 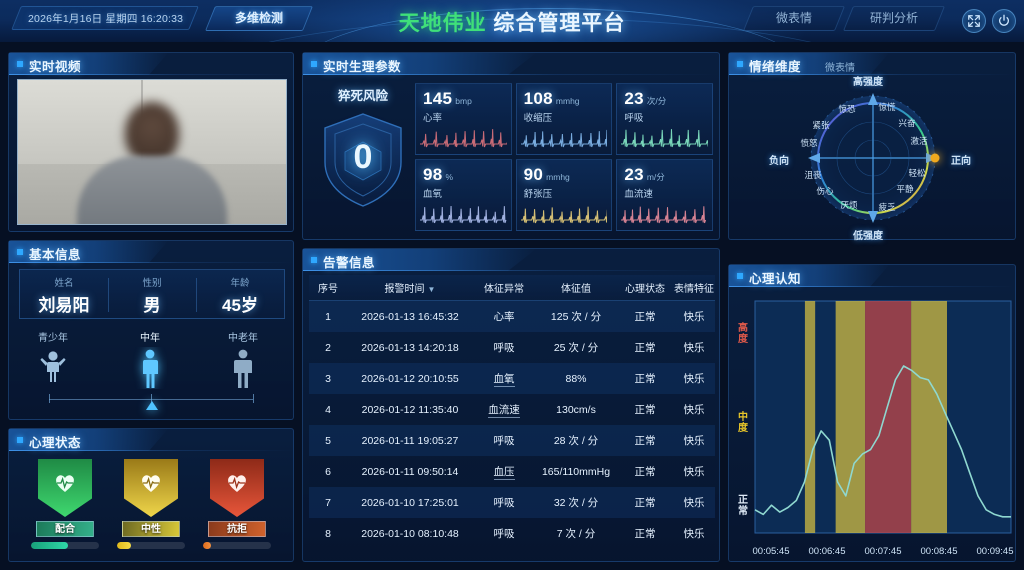 What do you see at coordinates (664, 119) in the screenshot?
I see `vital-card-respiration: 23 次/分 呼吸` at bounding box center [664, 119].